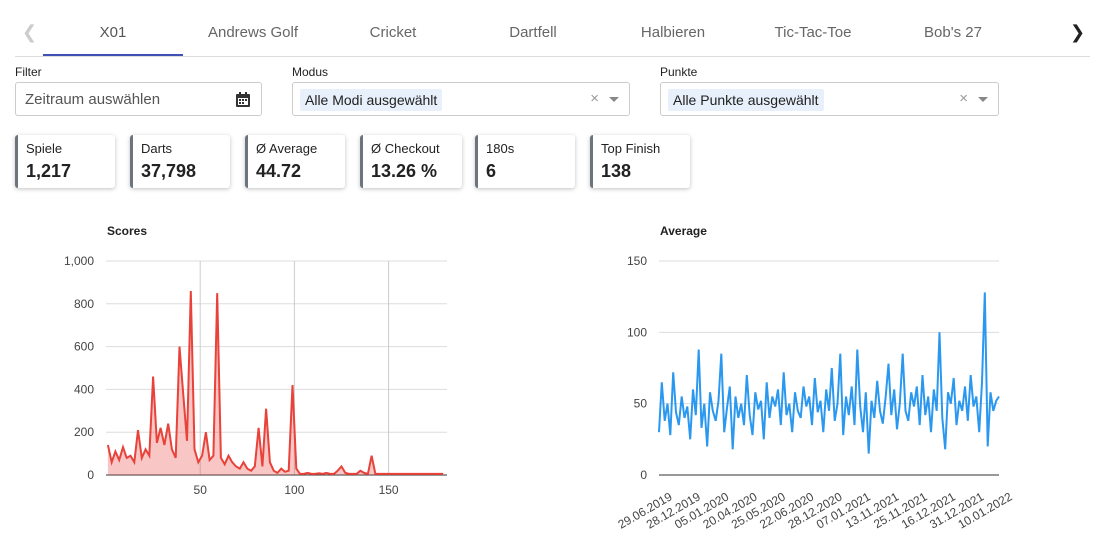 This screenshot has height=544, width=1106. I want to click on date-input: Zeitraum auswählen, so click(138, 99).